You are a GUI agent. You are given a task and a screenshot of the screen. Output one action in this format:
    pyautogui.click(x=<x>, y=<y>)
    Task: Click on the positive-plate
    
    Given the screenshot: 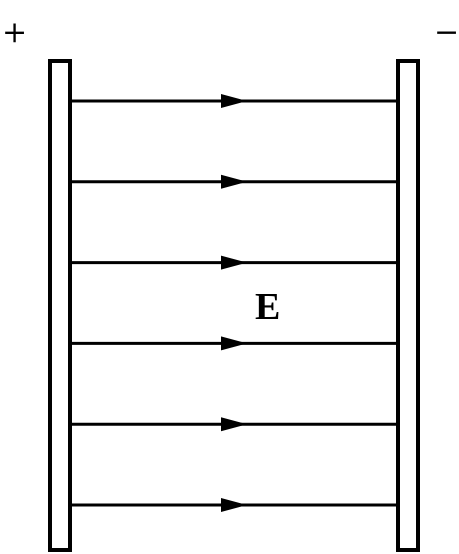 What is the action you would take?
    pyautogui.click(x=60, y=305)
    